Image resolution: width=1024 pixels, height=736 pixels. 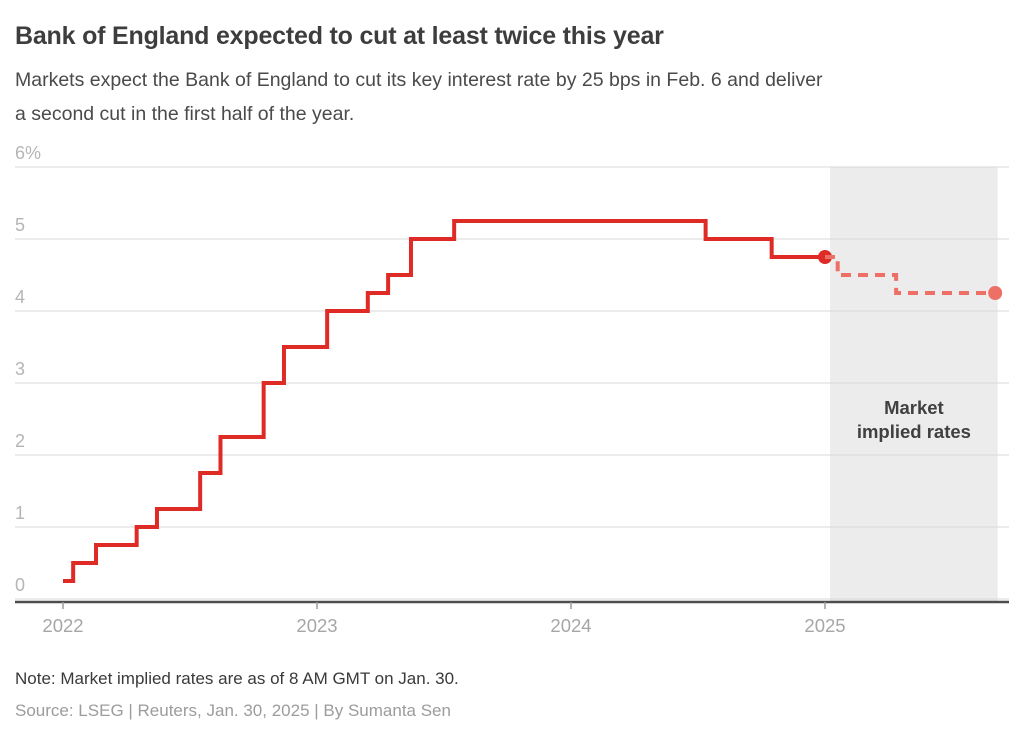 I want to click on implied-rate-line, so click(x=910, y=275).